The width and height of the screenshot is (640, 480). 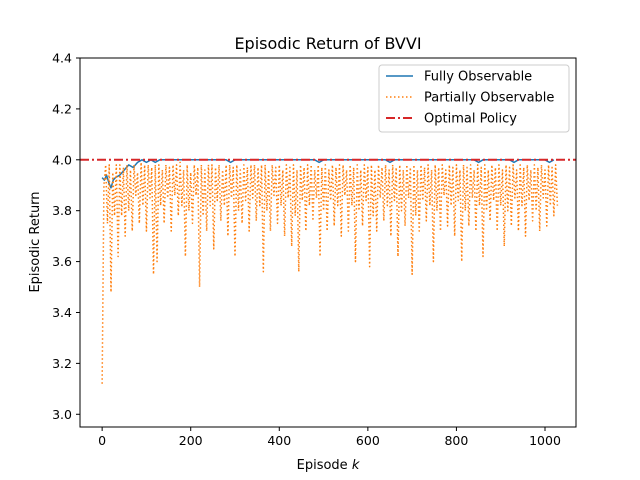 What do you see at coordinates (35, 241) in the screenshot?
I see `y-axis-label: Episodic Return` at bounding box center [35, 241].